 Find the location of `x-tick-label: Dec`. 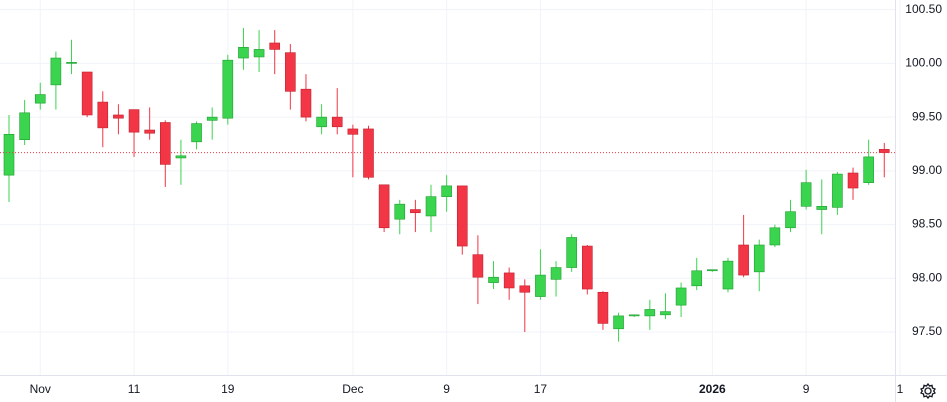

x-tick-label: Dec is located at coordinates (352, 389).